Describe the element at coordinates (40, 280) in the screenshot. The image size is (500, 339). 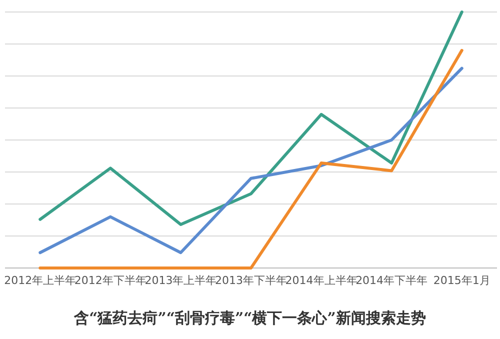
I see `x-tick-label: 2012年上半年` at that location.